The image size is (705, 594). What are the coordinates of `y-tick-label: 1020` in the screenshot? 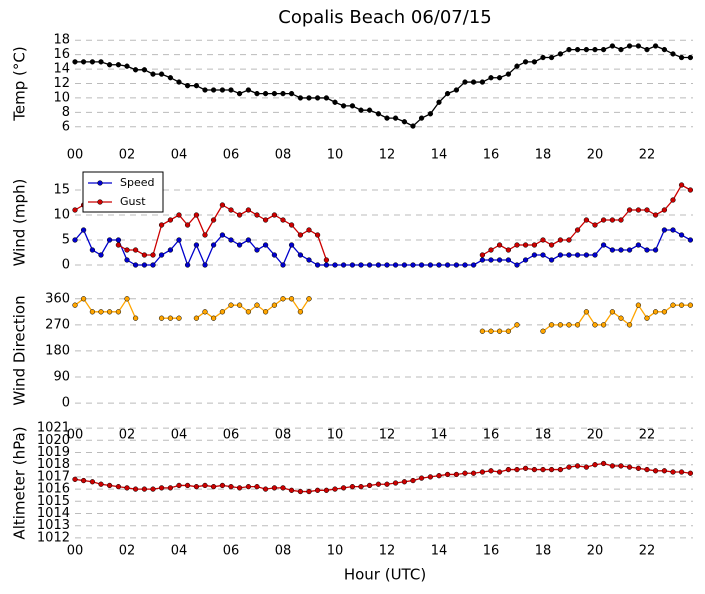 It's located at (53, 440).